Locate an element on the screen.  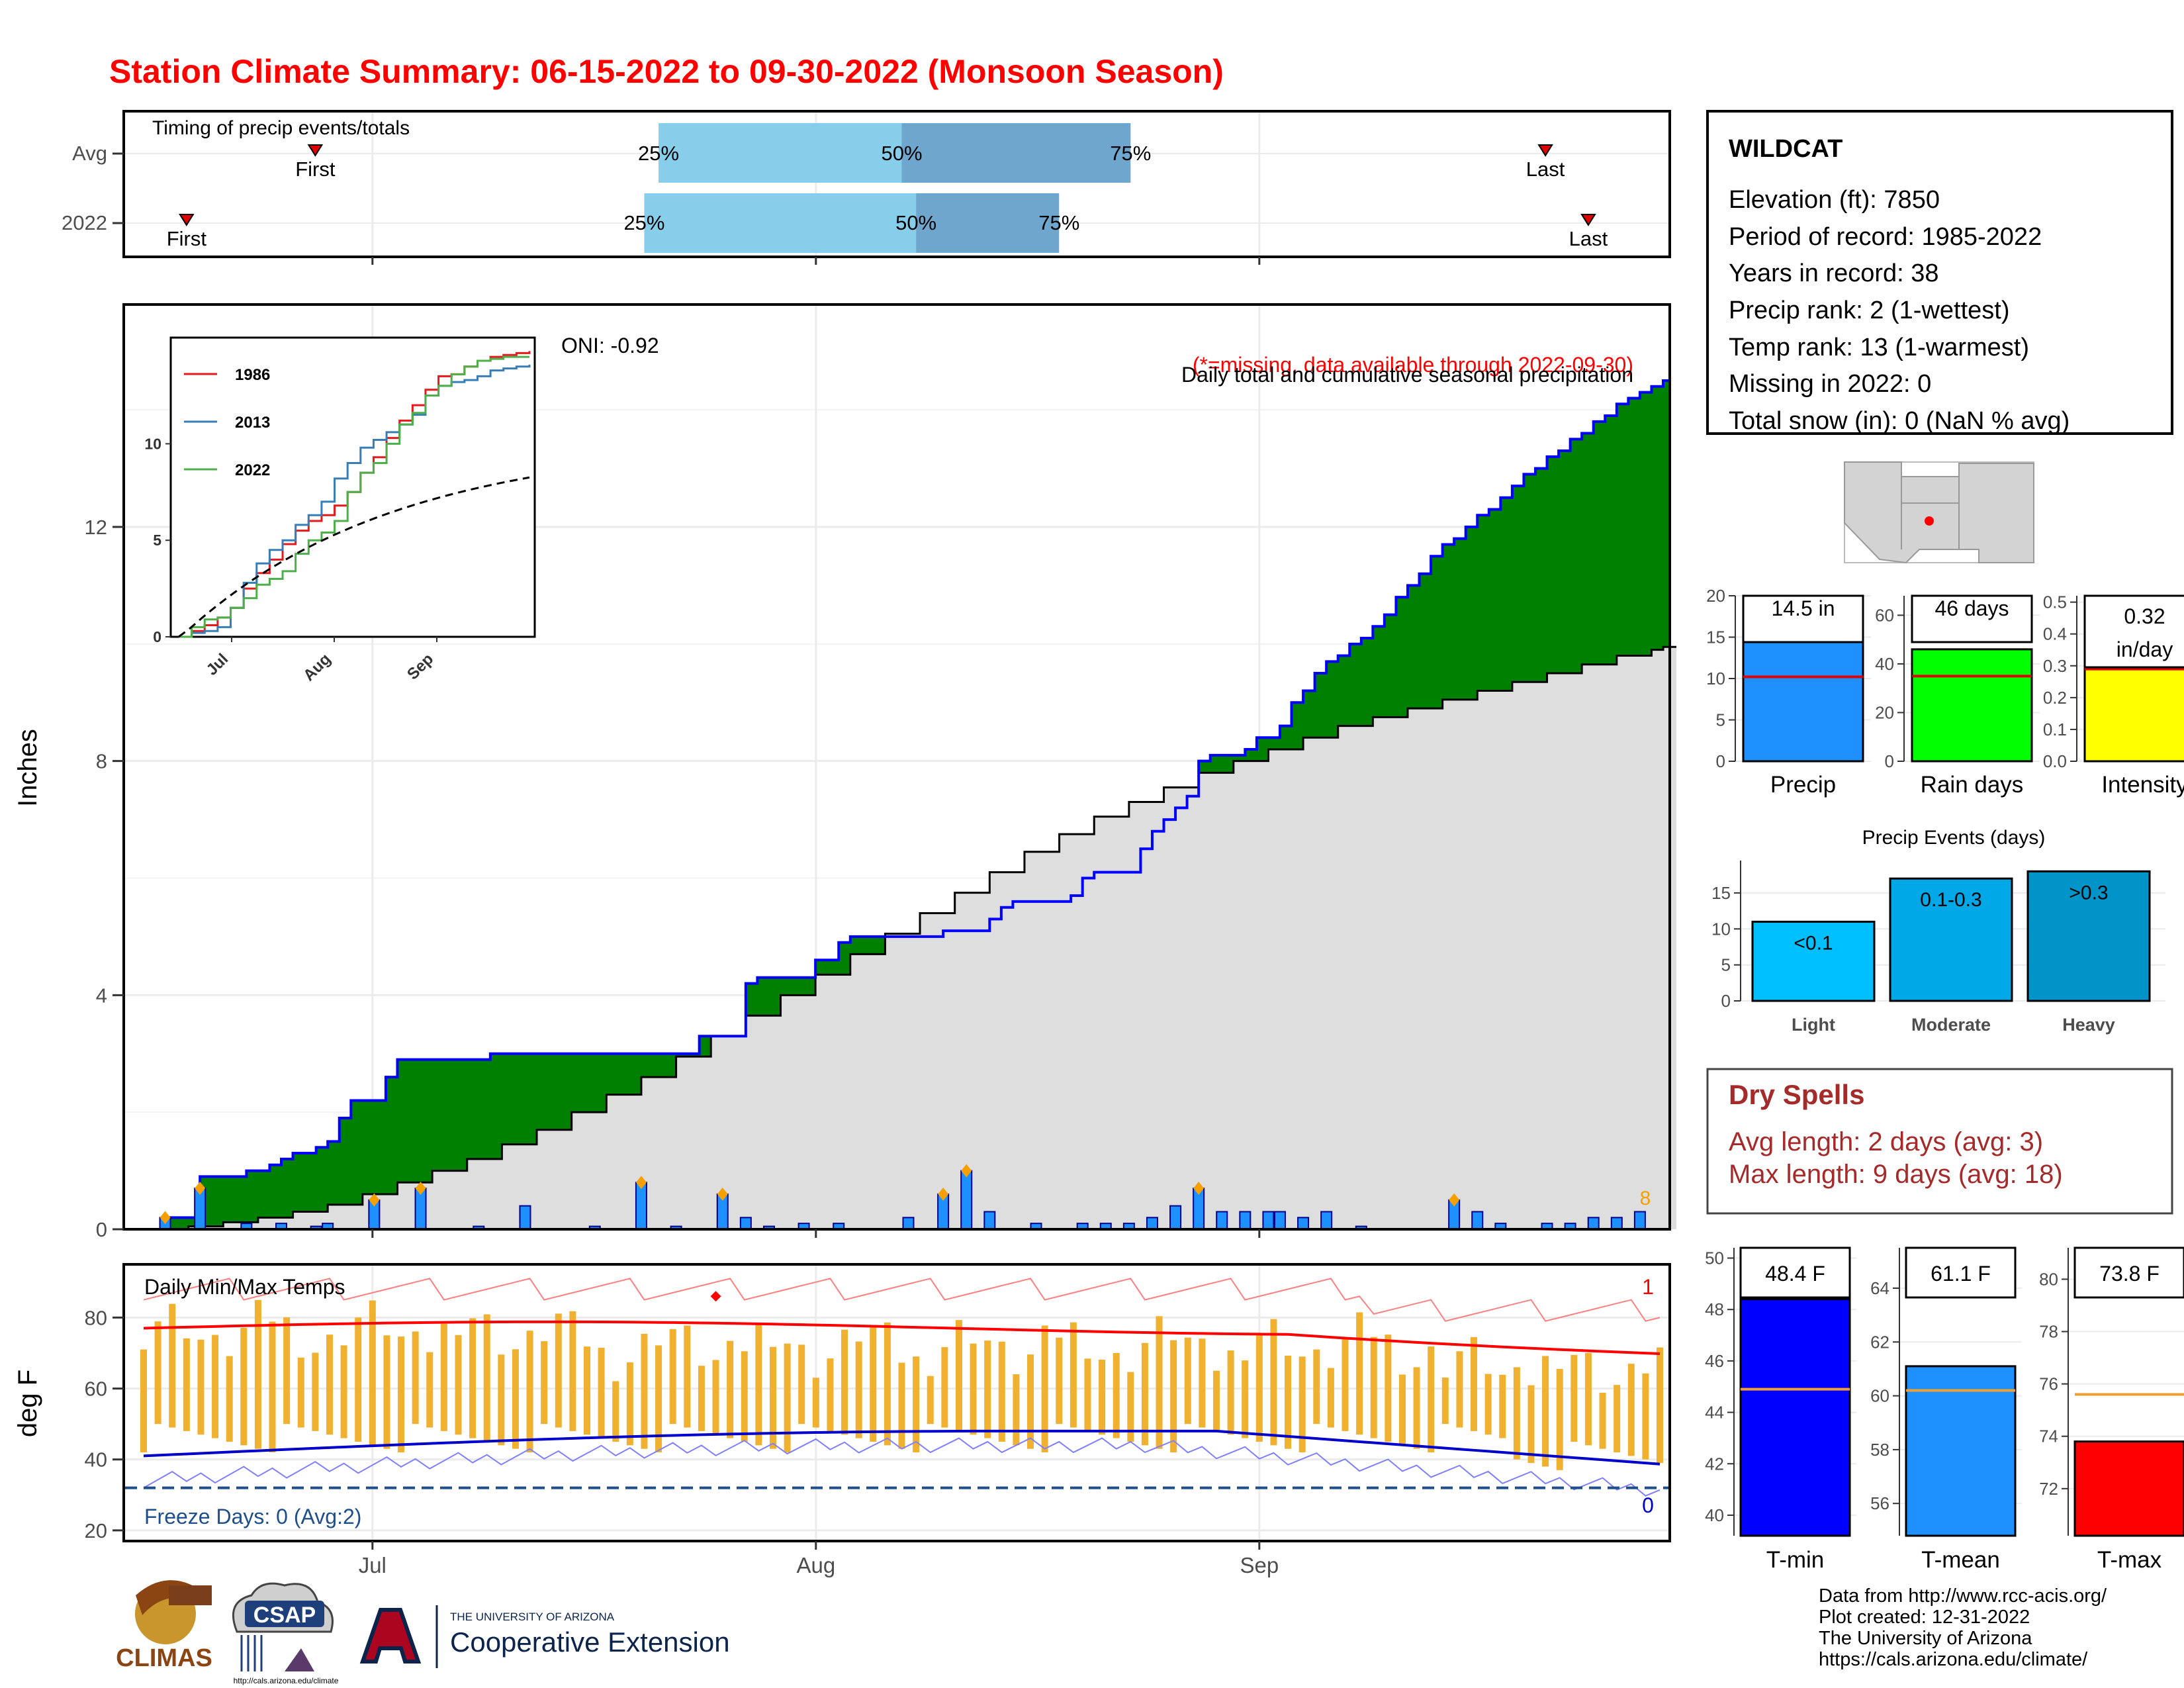
credit-line: Plot created: 12-31-2022 is located at coordinates (1925, 1617).